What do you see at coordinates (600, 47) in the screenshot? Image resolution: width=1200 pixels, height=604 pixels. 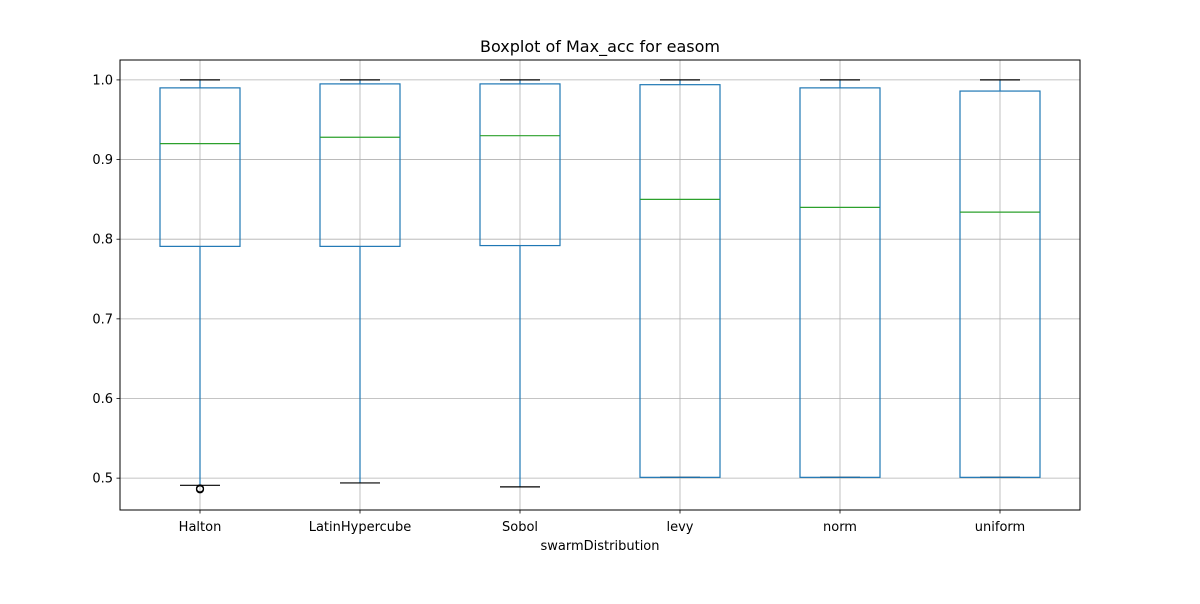 I see `chart-title: Boxplot of Max_acc for easom` at bounding box center [600, 47].